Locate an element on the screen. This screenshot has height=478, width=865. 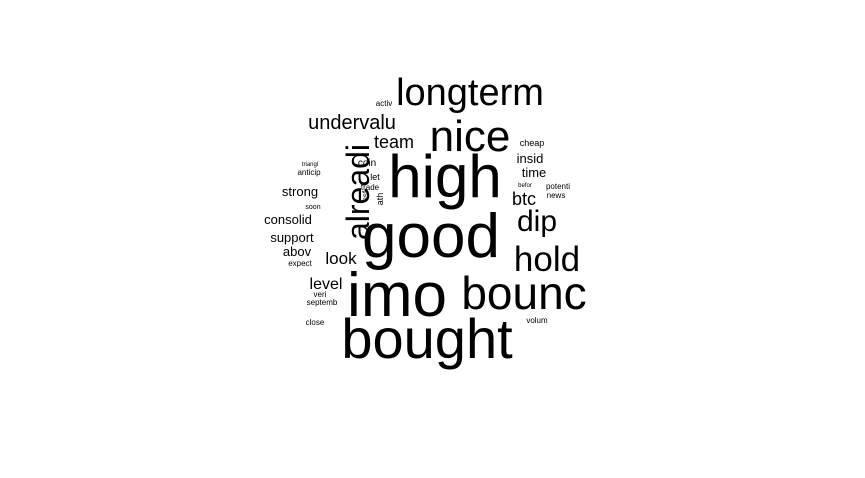
word-dip: dip is located at coordinates (537, 221).